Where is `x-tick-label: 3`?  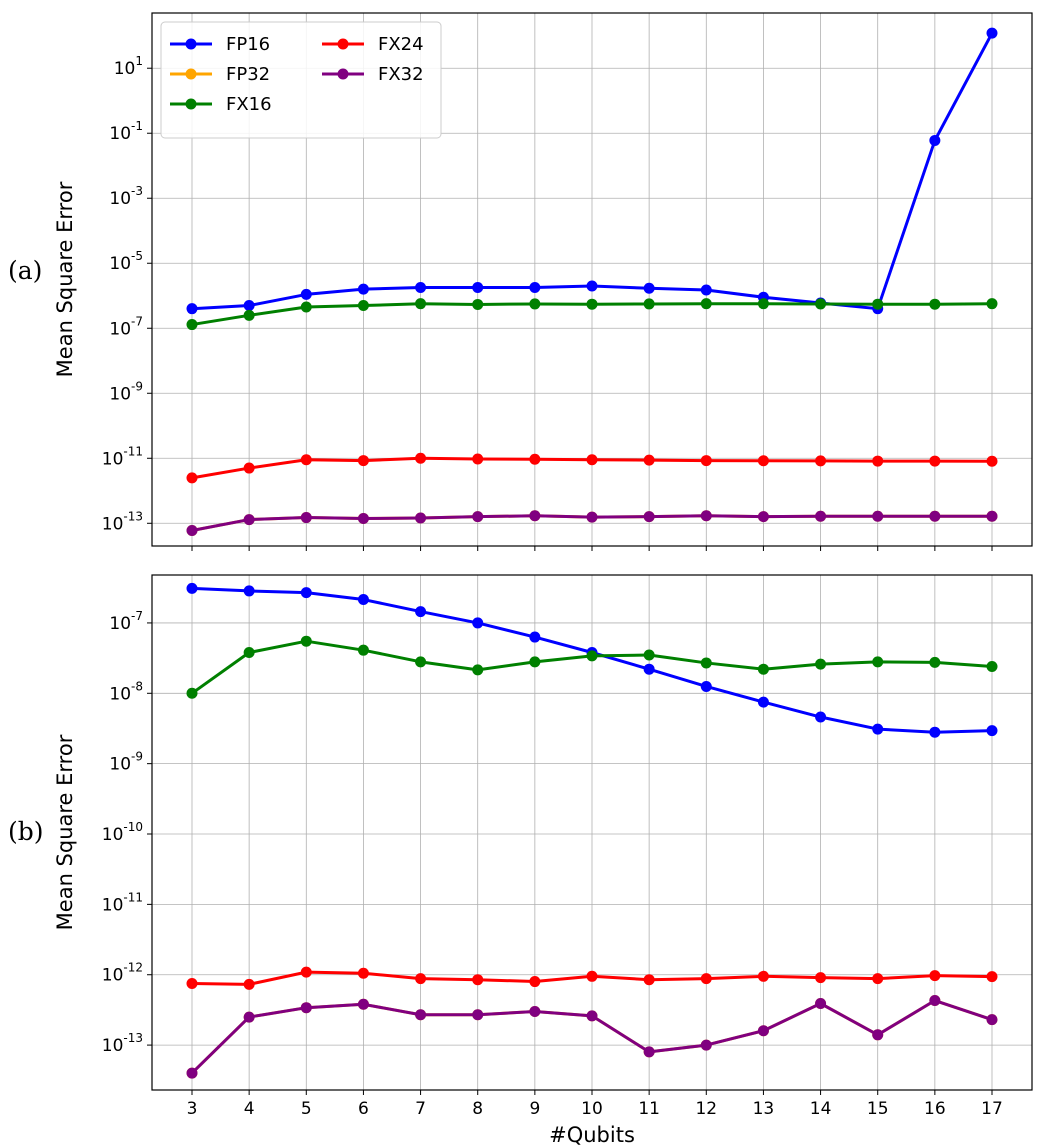 x-tick-label: 3 is located at coordinates (192, 1109).